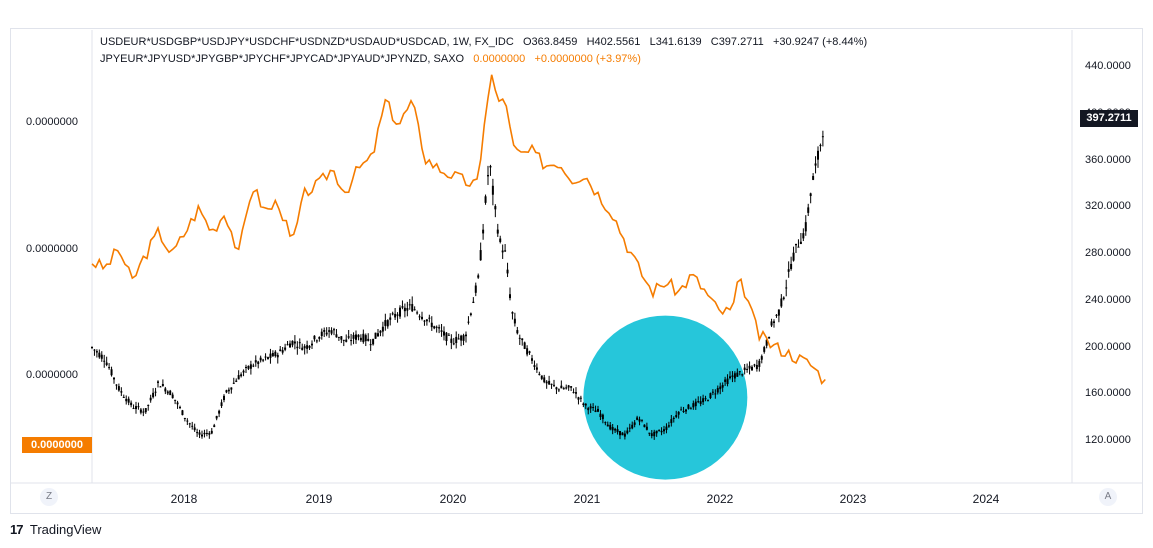 The image size is (1153, 548). Describe the element at coordinates (49, 497) in the screenshot. I see `zoom-button: Z` at that location.